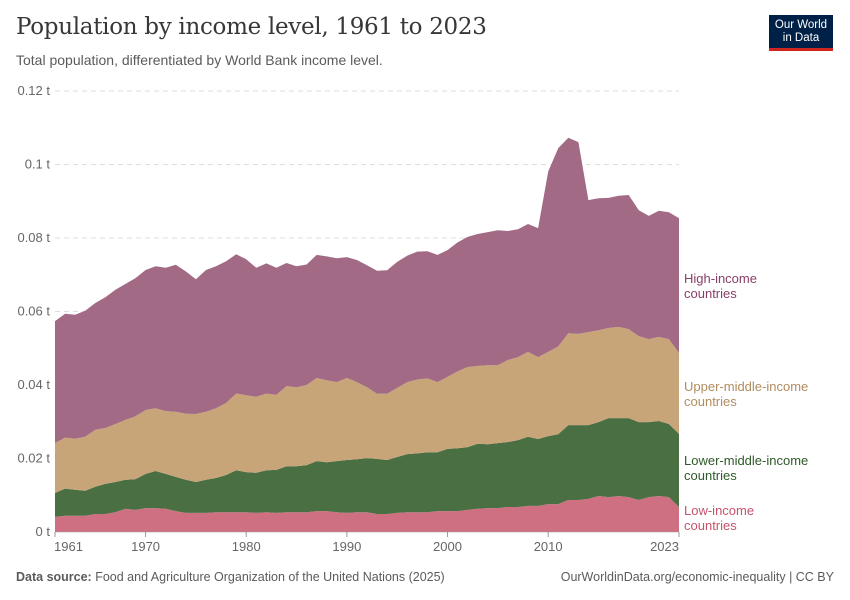  I want to click on x-tick-label: 1970, so click(145, 546).